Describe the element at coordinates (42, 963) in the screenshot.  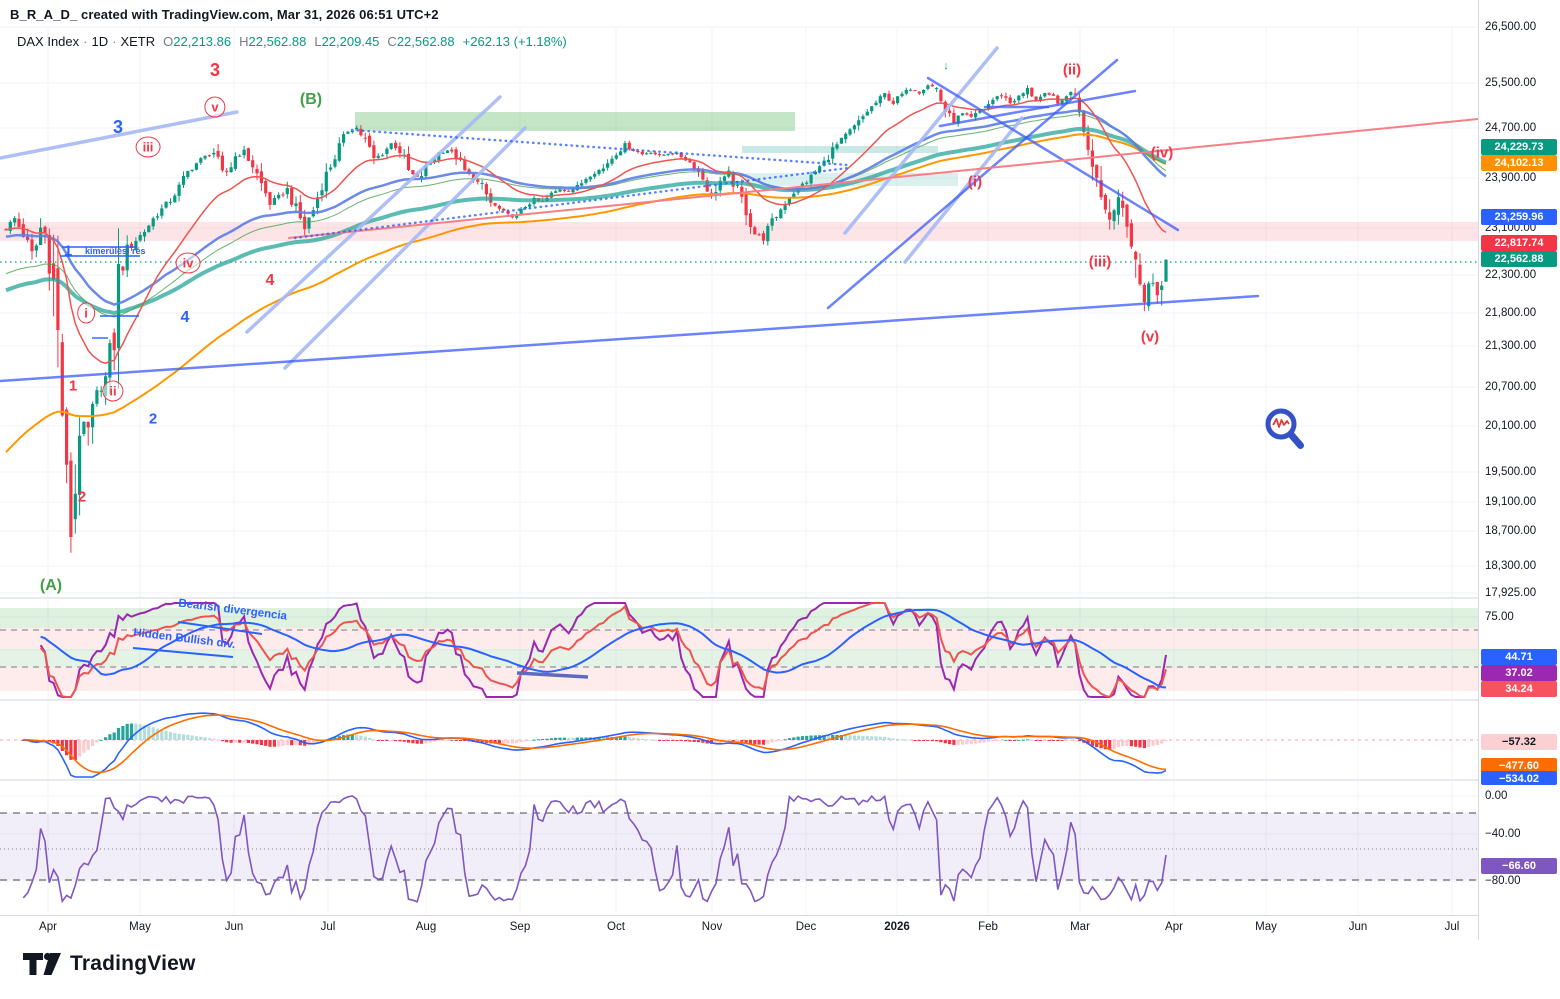
I see `tradingview-logo-icon` at that location.